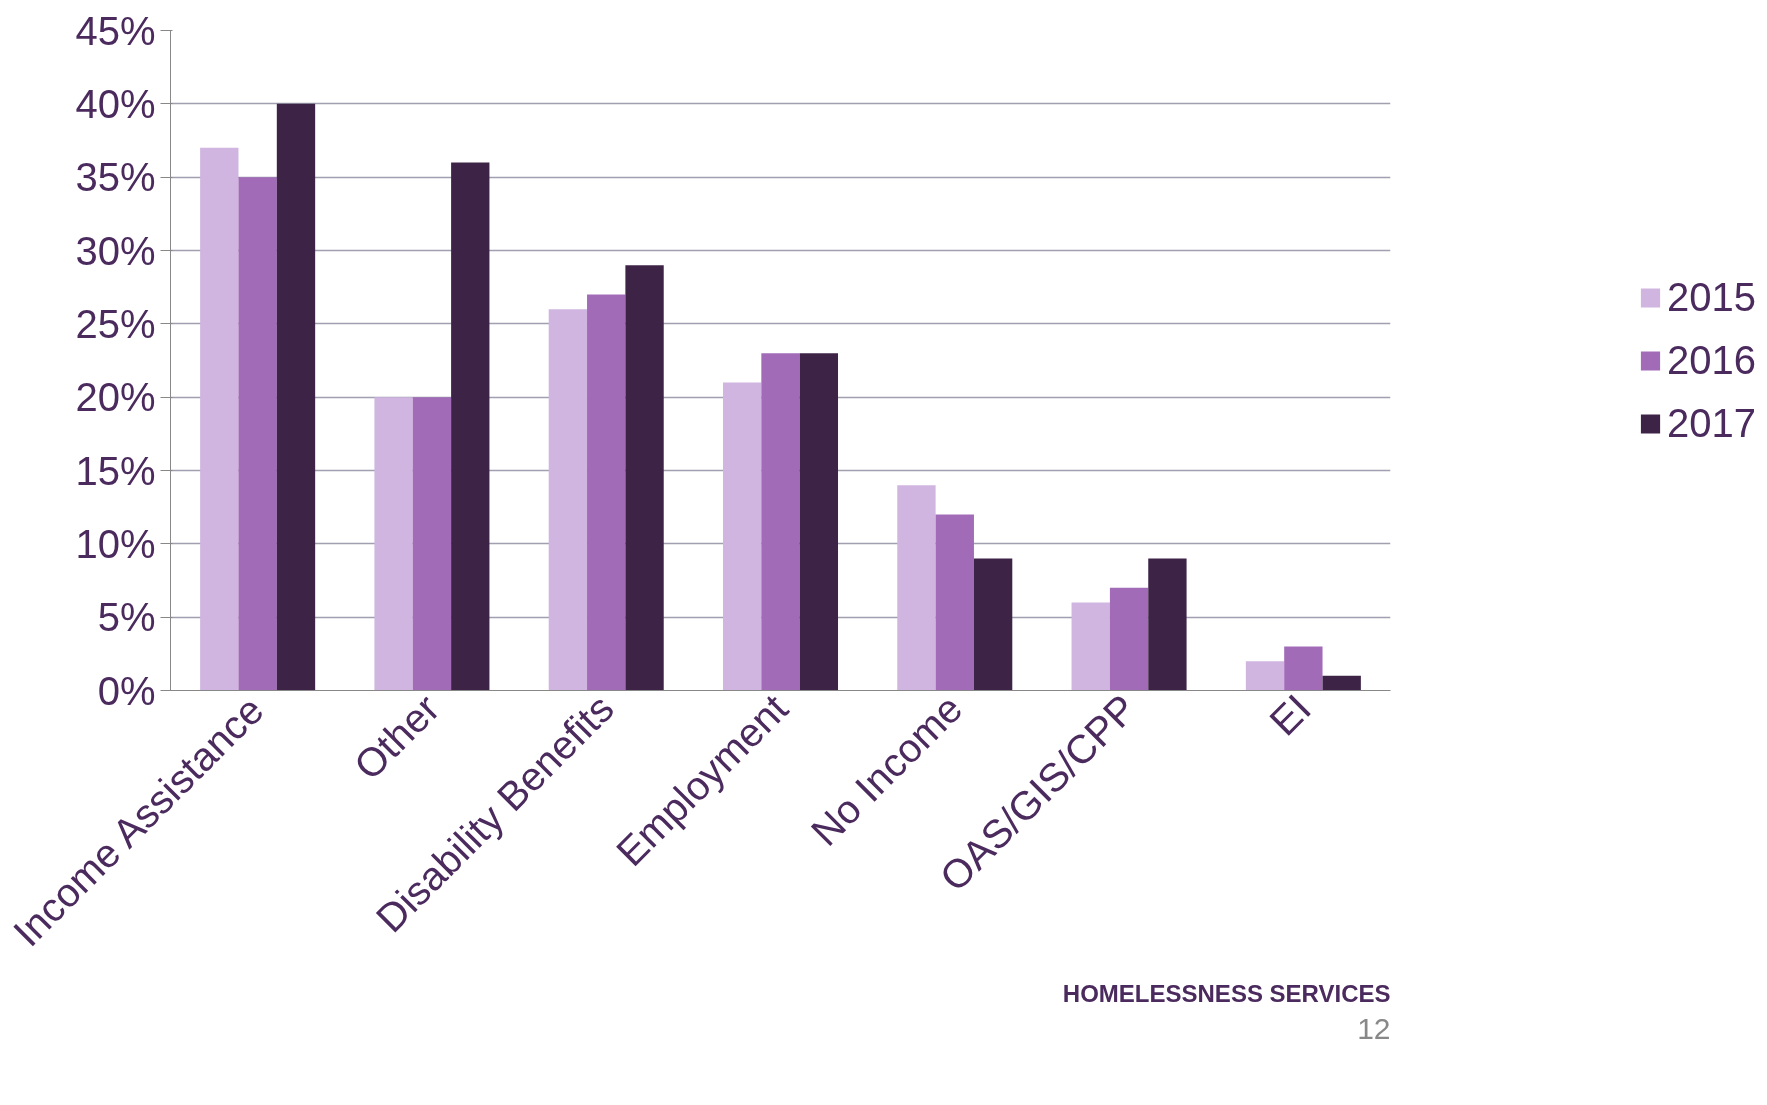 This screenshot has width=1767, height=1105. Describe the element at coordinates (1711, 297) in the screenshot. I see `legend-label: 2015` at that location.